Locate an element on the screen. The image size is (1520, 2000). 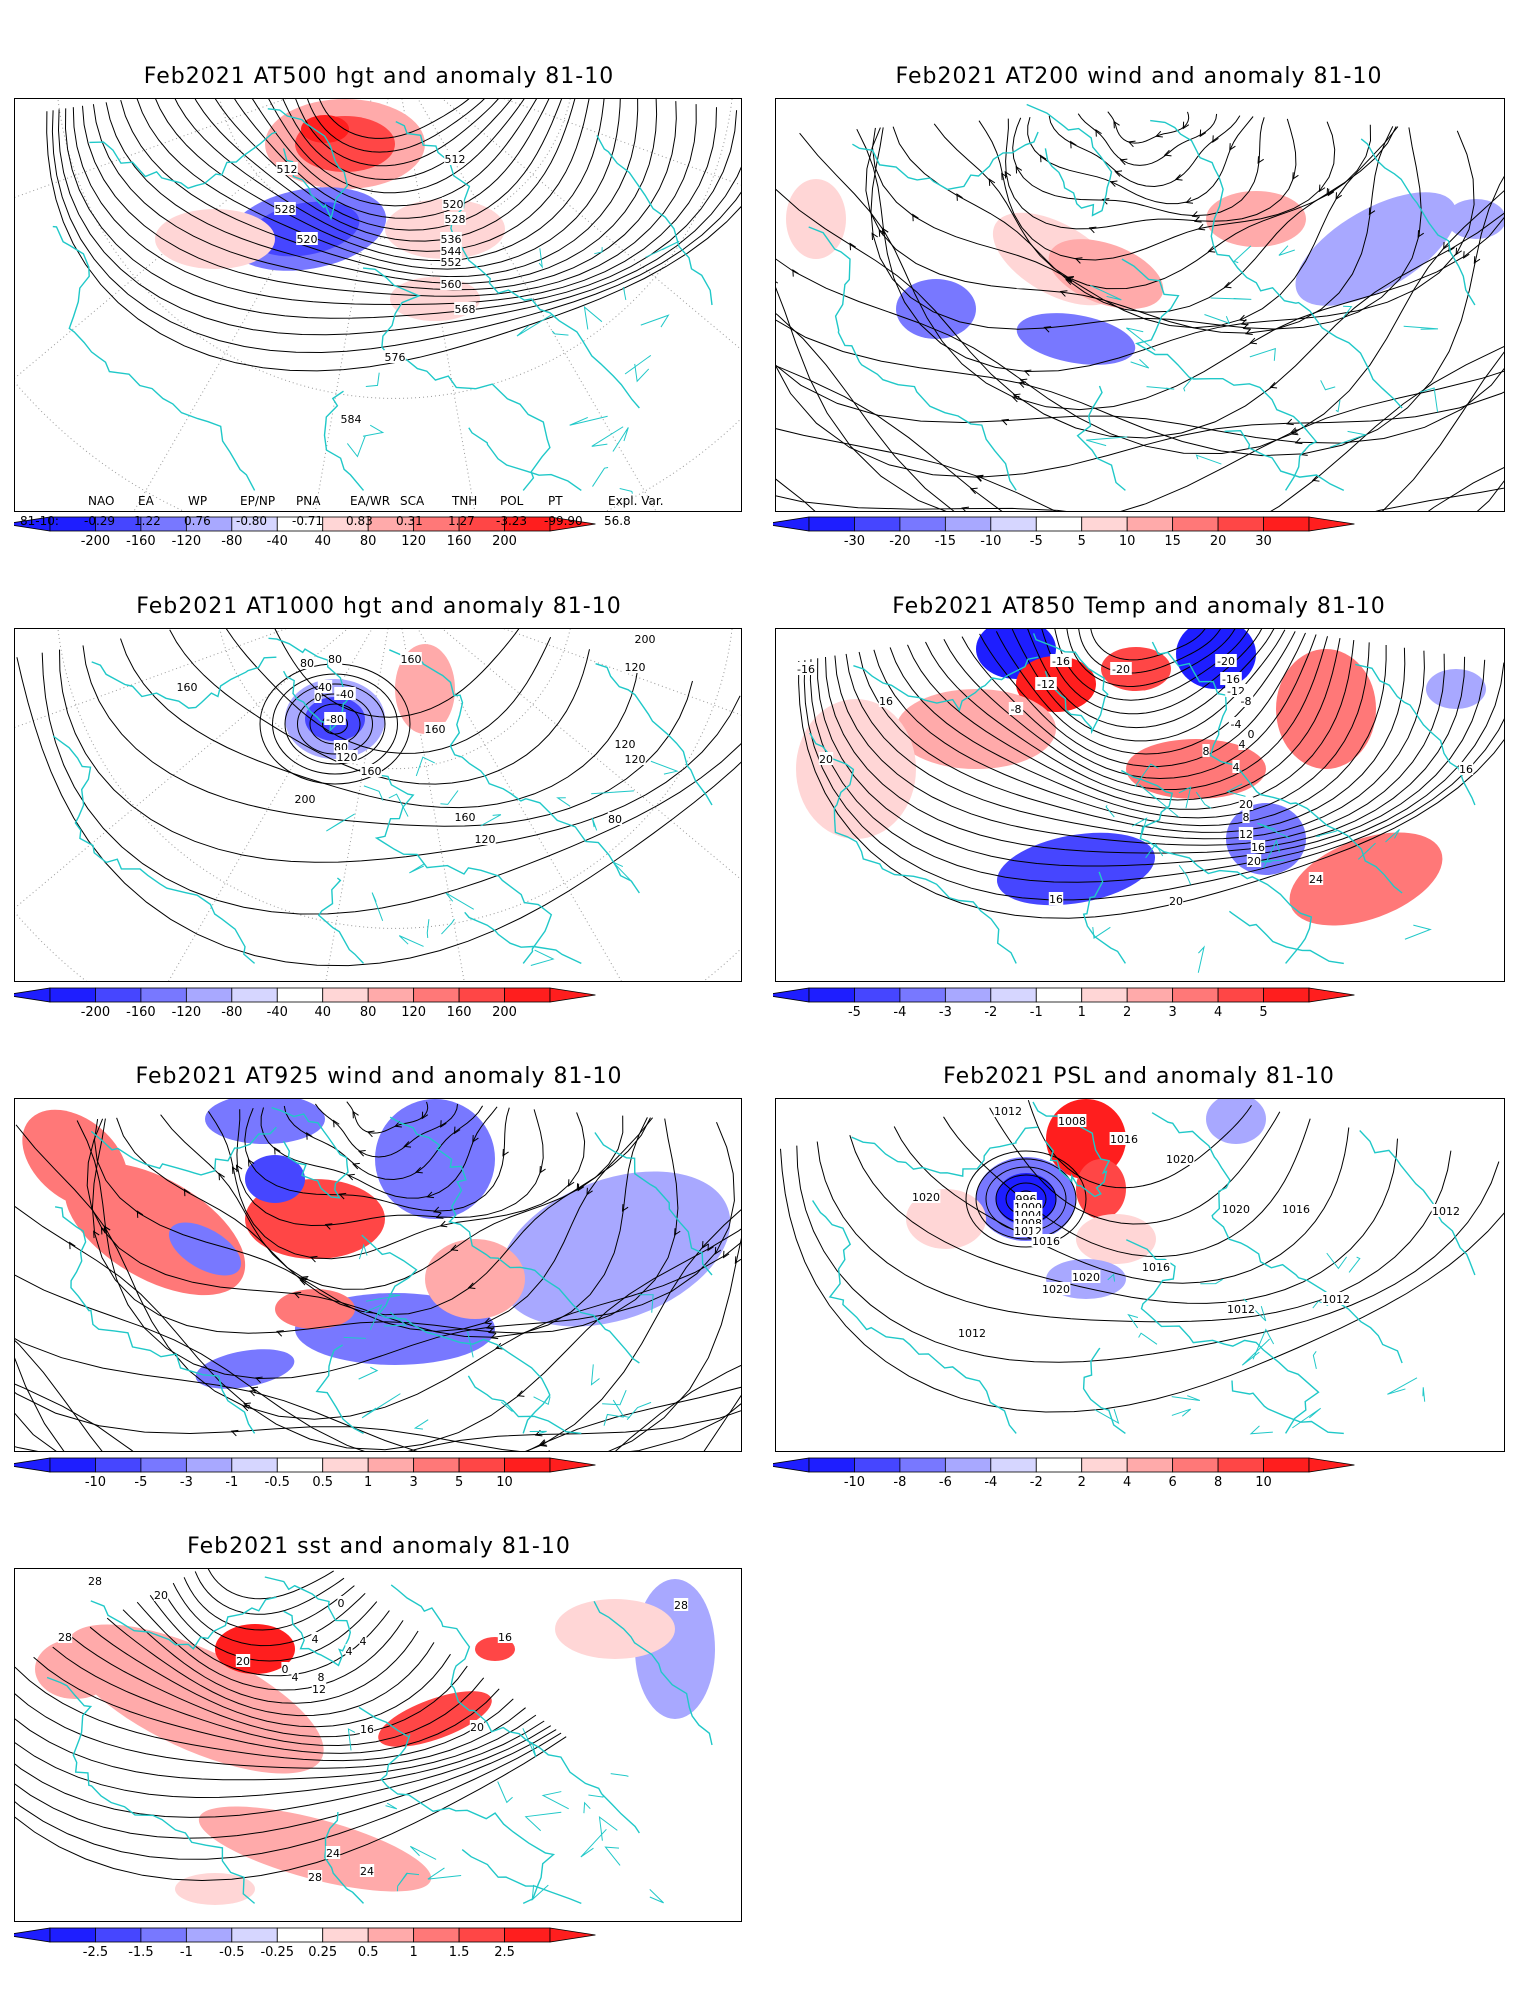
panel-title: Feb2021 AT850 Temp and anomaly 81-10 is located at coordinates (1139, 606).